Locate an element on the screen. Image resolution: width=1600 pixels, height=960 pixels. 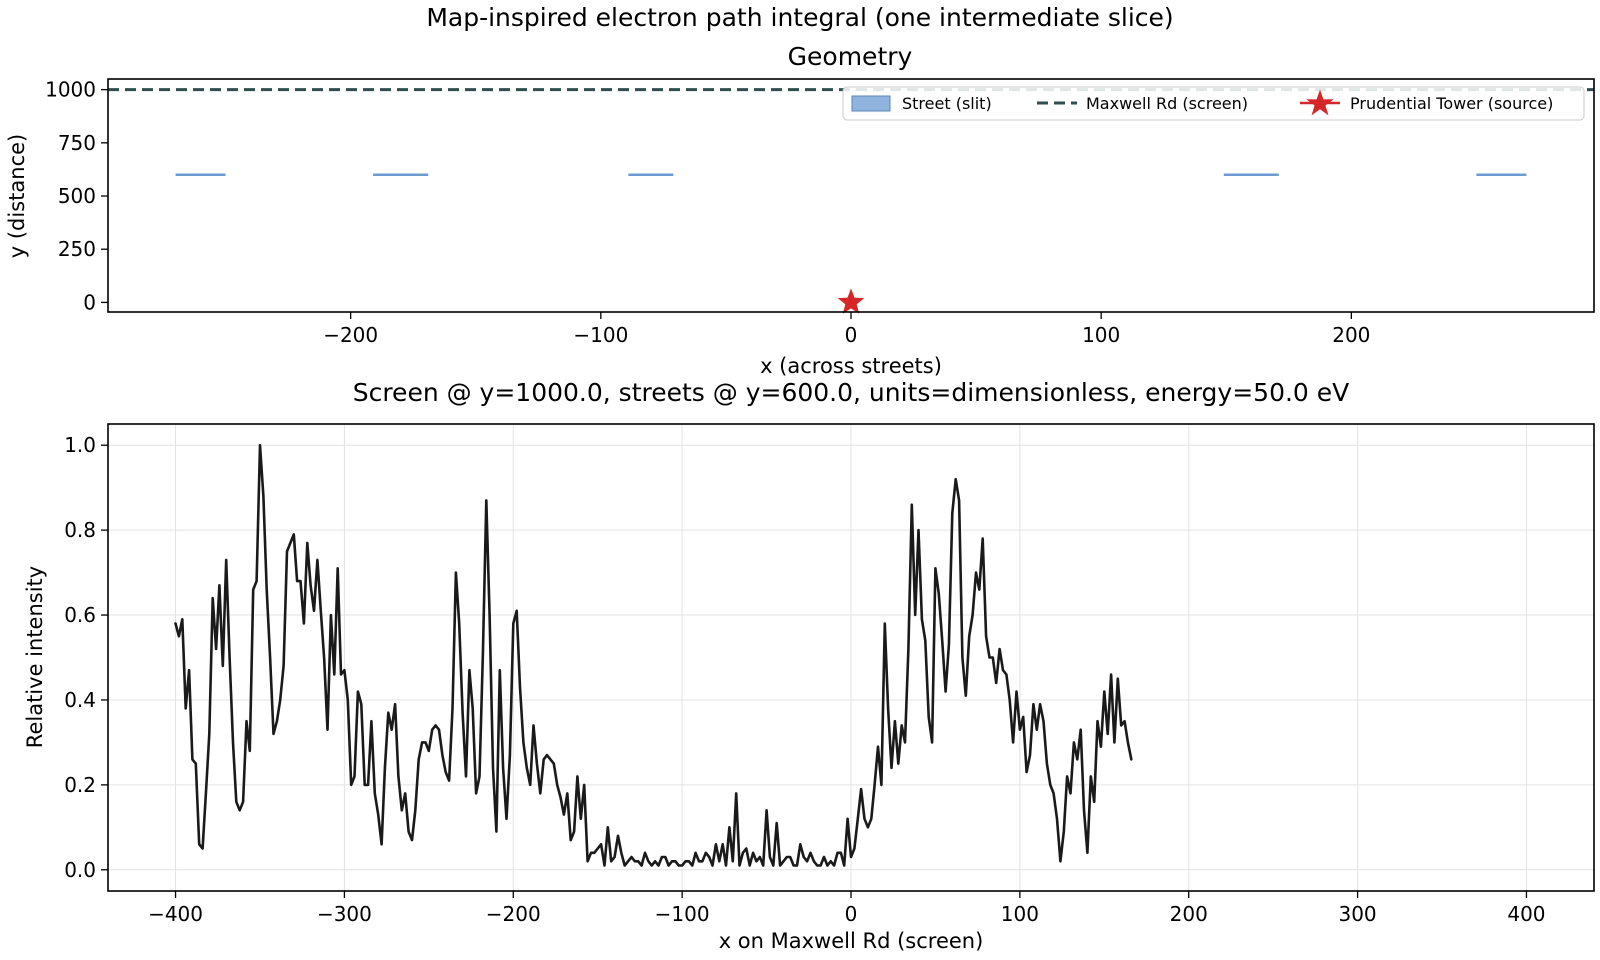
source-star-marker is located at coordinates (851, 300).